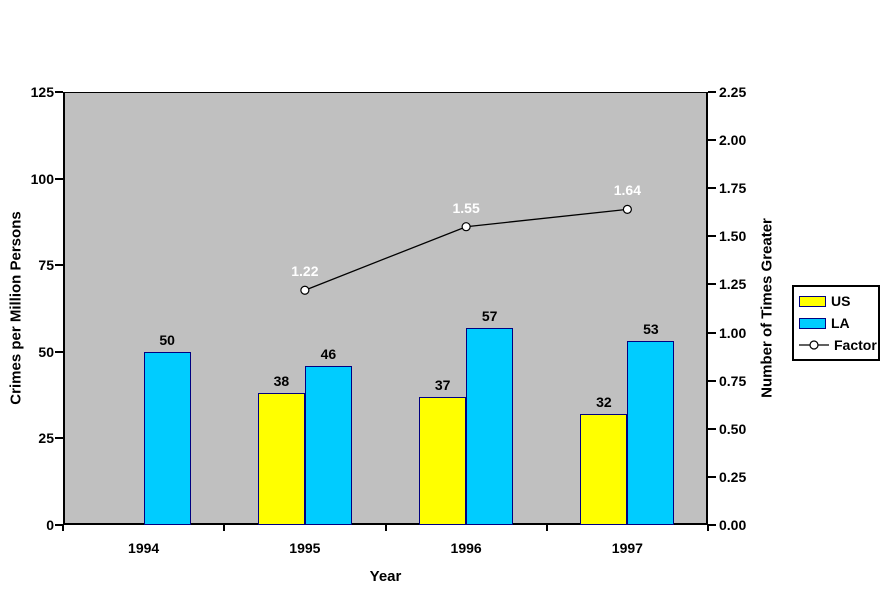 Image resolution: width=887 pixels, height=606 pixels. I want to click on legend-label-us: US, so click(841, 301).